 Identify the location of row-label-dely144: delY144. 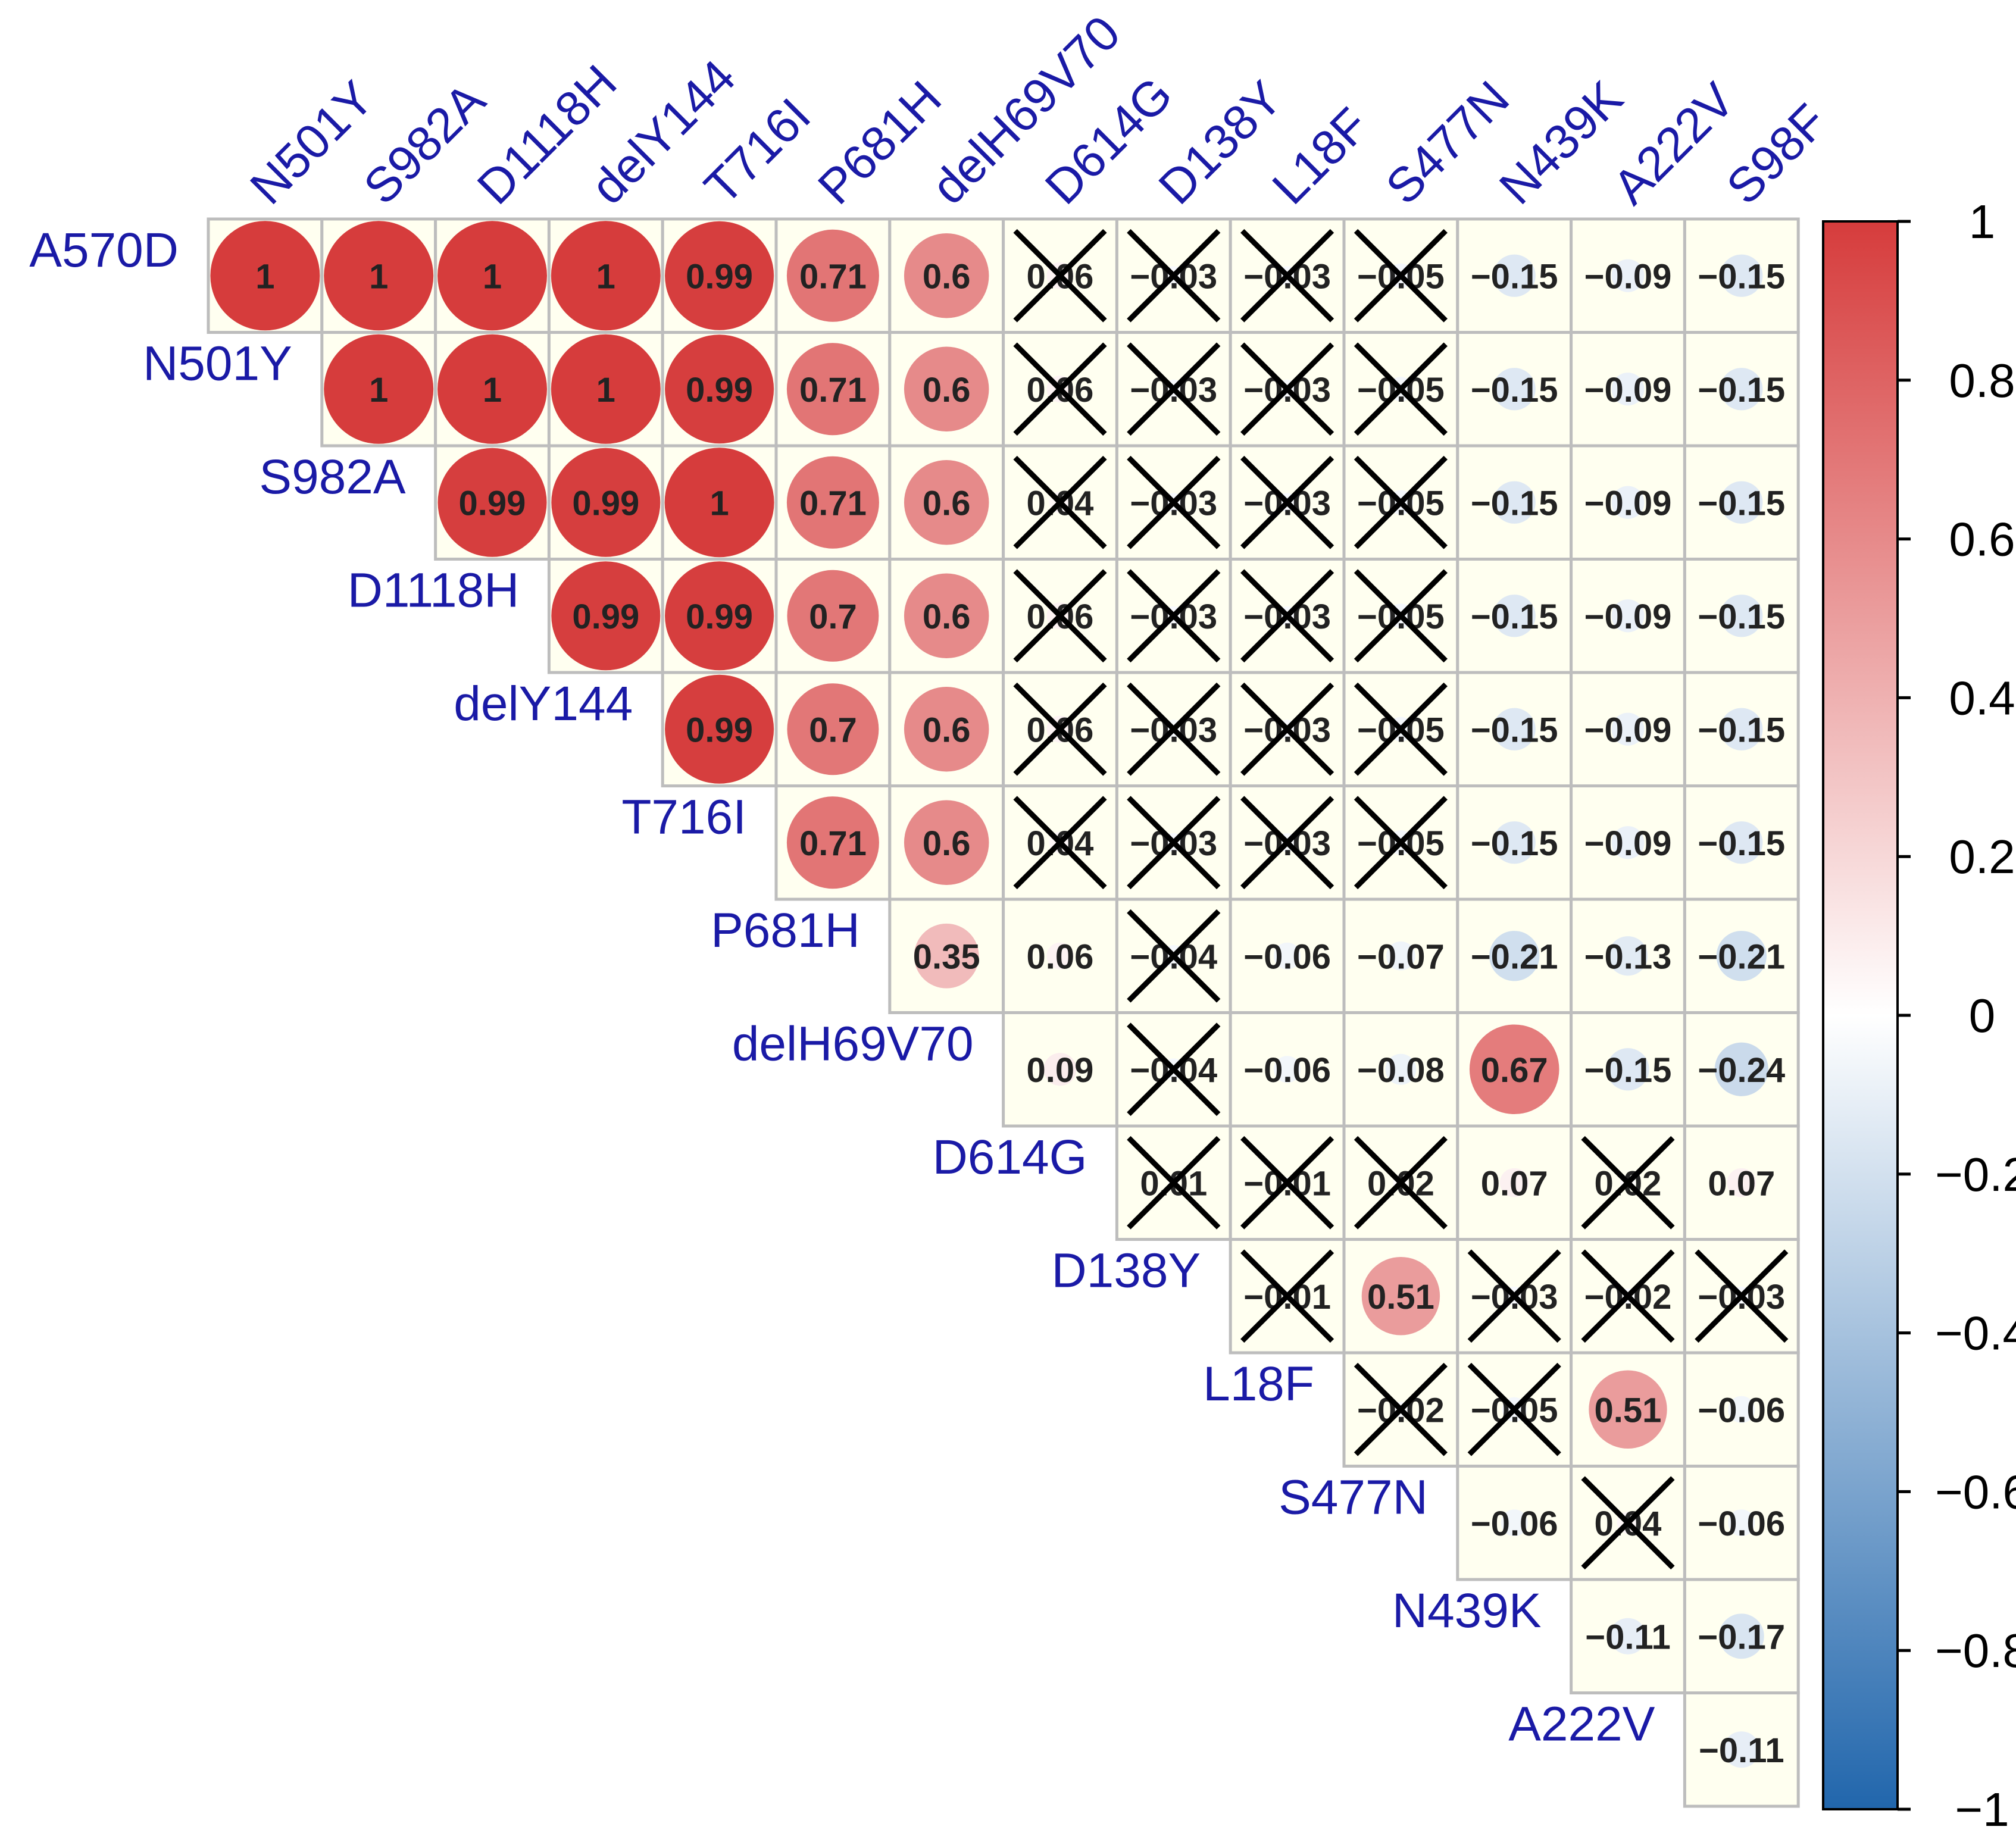
(543, 704).